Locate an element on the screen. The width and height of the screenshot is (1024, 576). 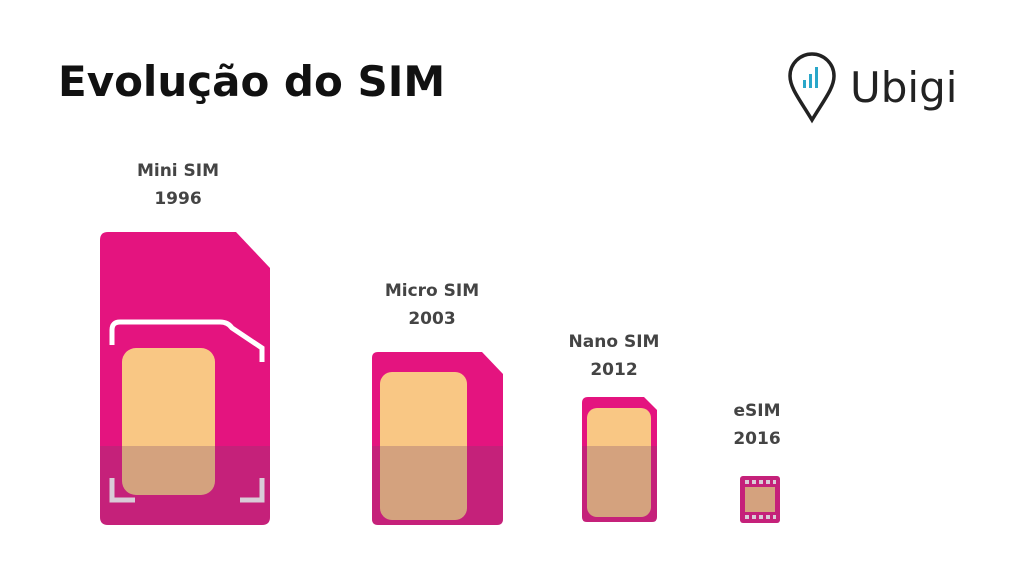
item-year: 2012 is located at coordinates (613, 370).